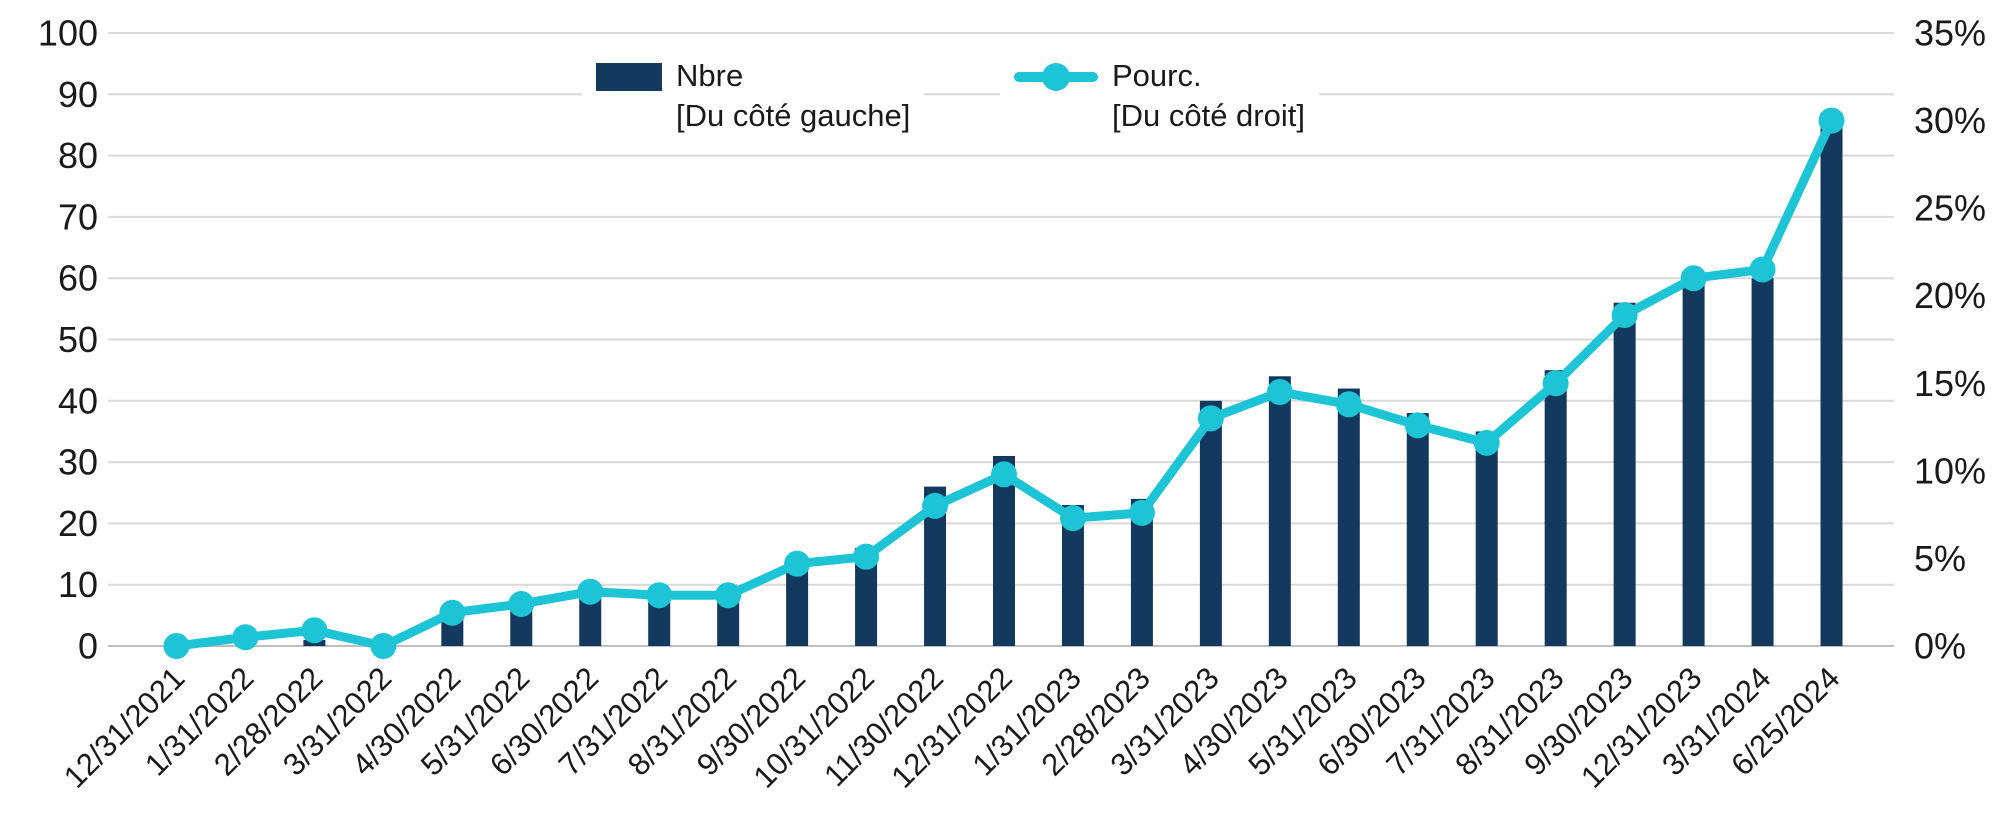 The image size is (2000, 839). What do you see at coordinates (1208, 115) in the screenshot?
I see `legend-sublabel-pourc: [Du côté droit]` at bounding box center [1208, 115].